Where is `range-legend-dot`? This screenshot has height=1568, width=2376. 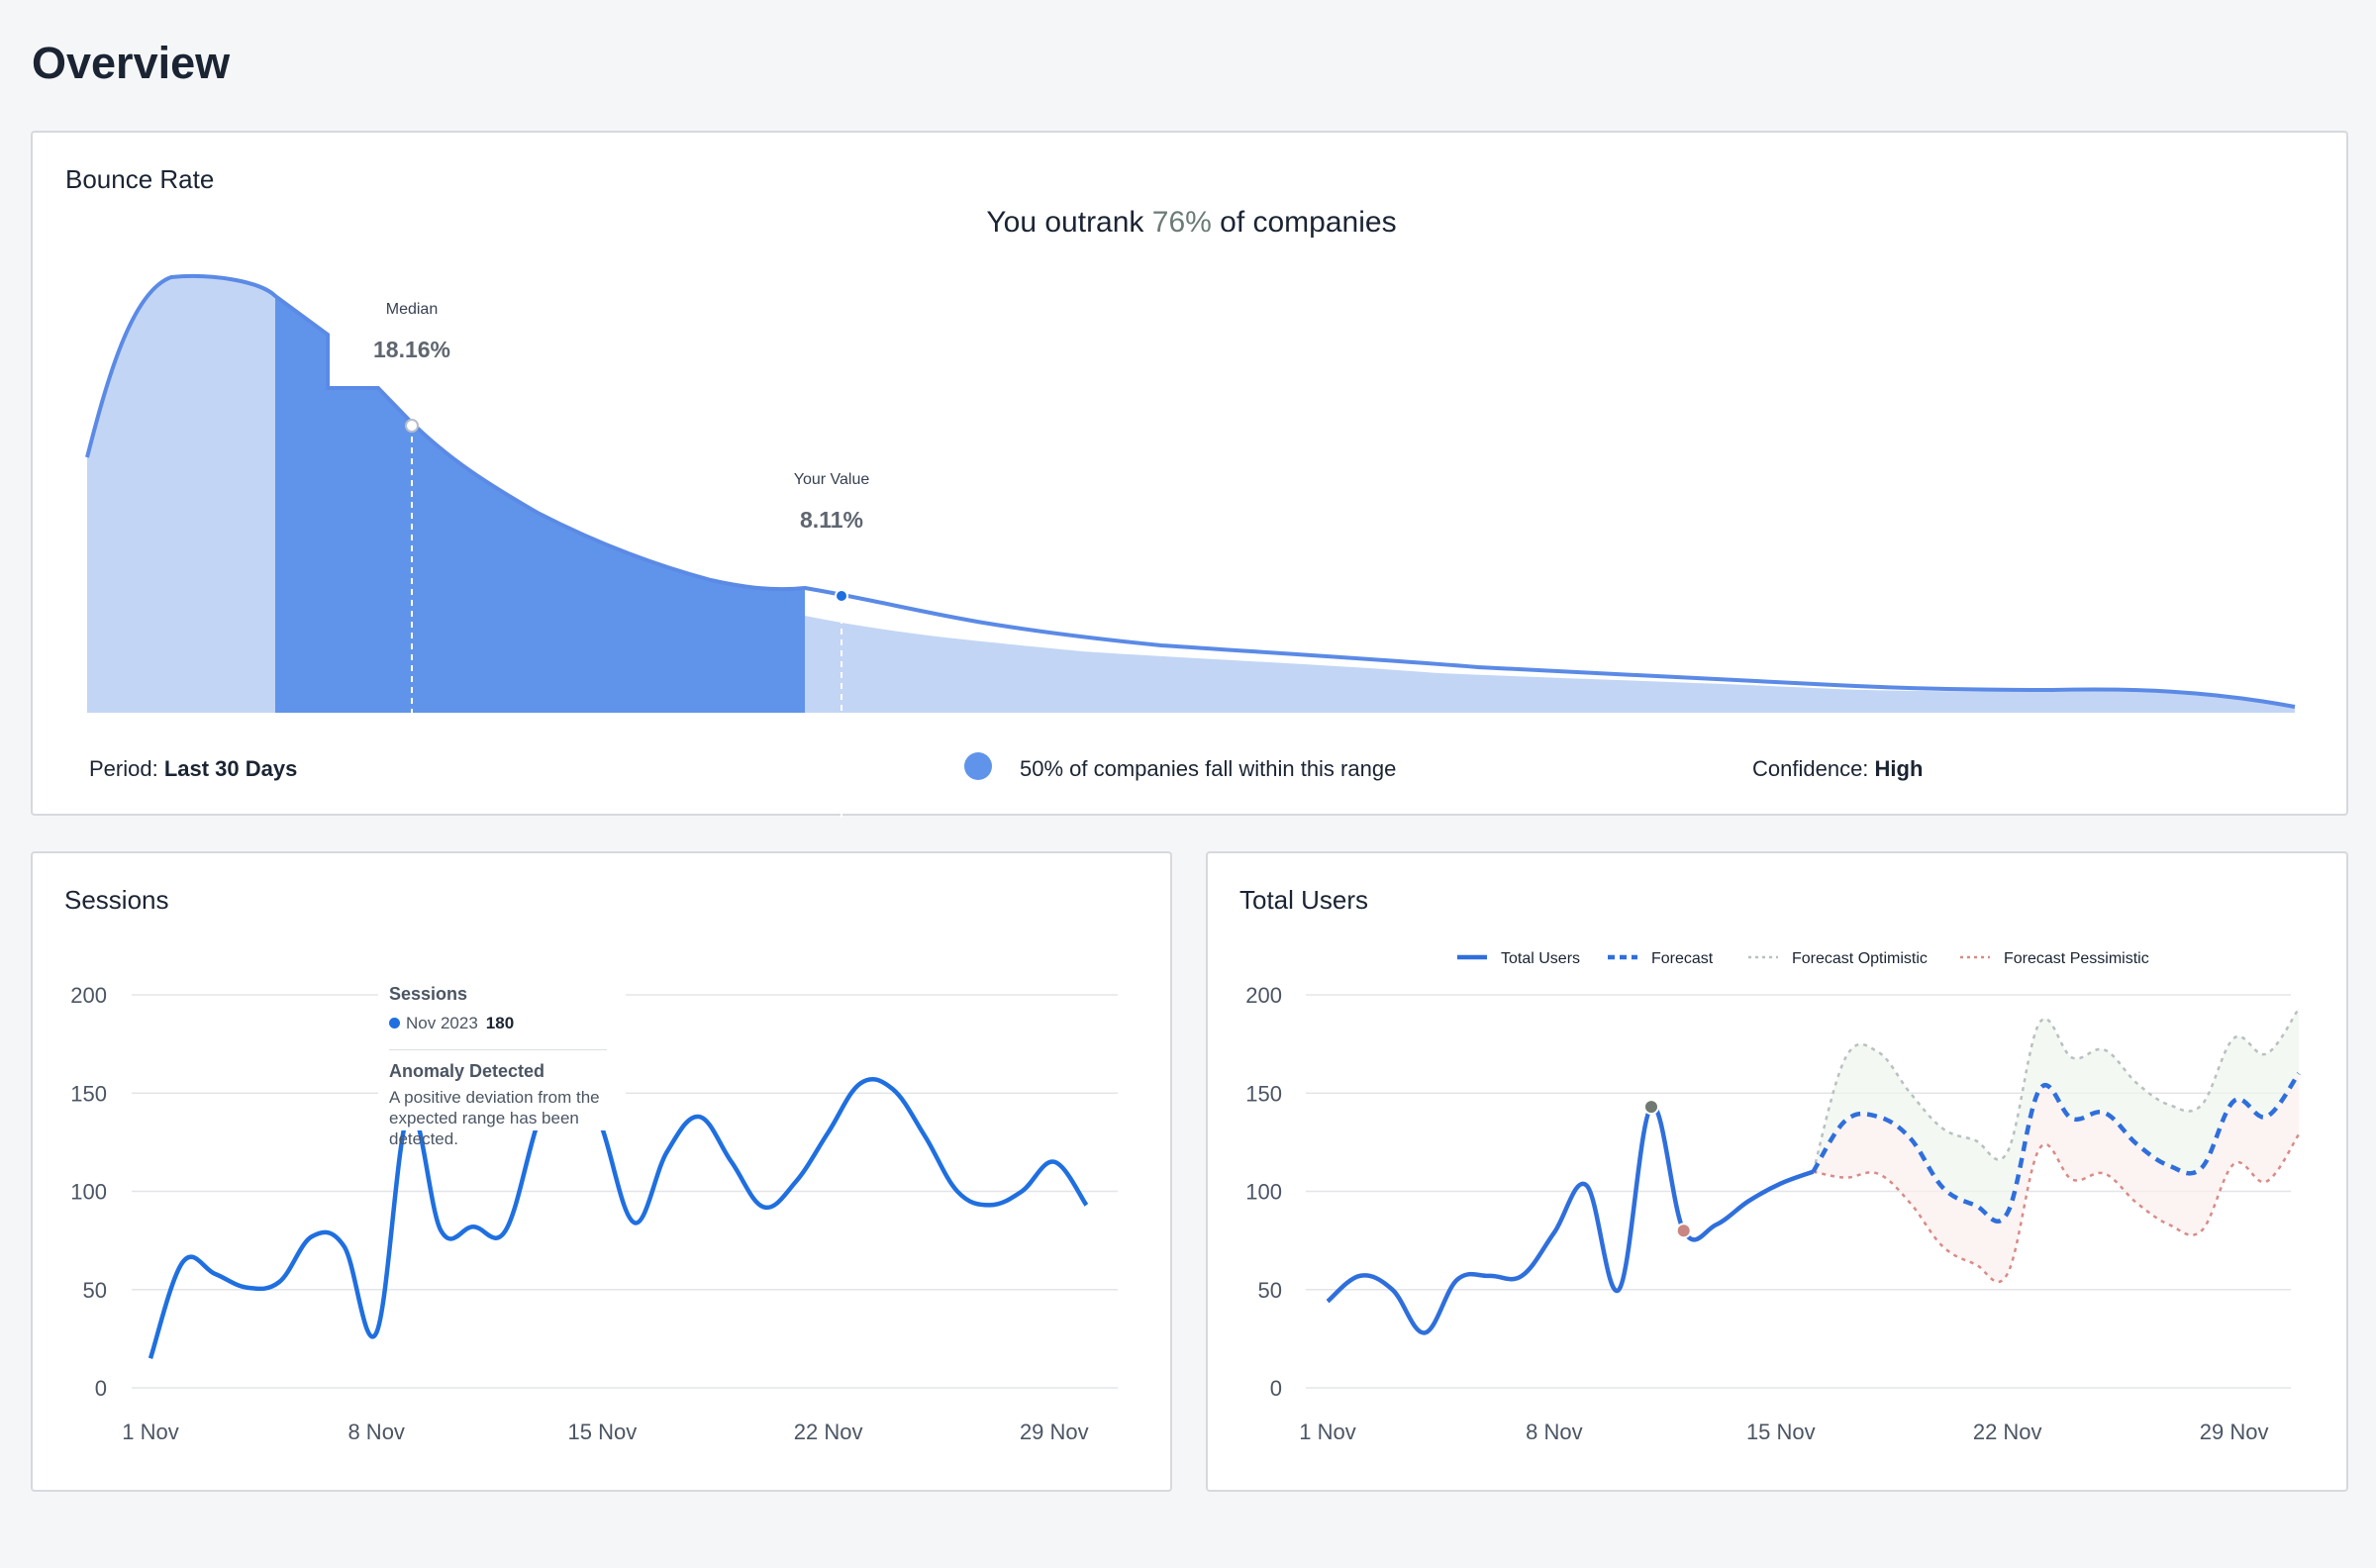
range-legend-dot is located at coordinates (978, 766).